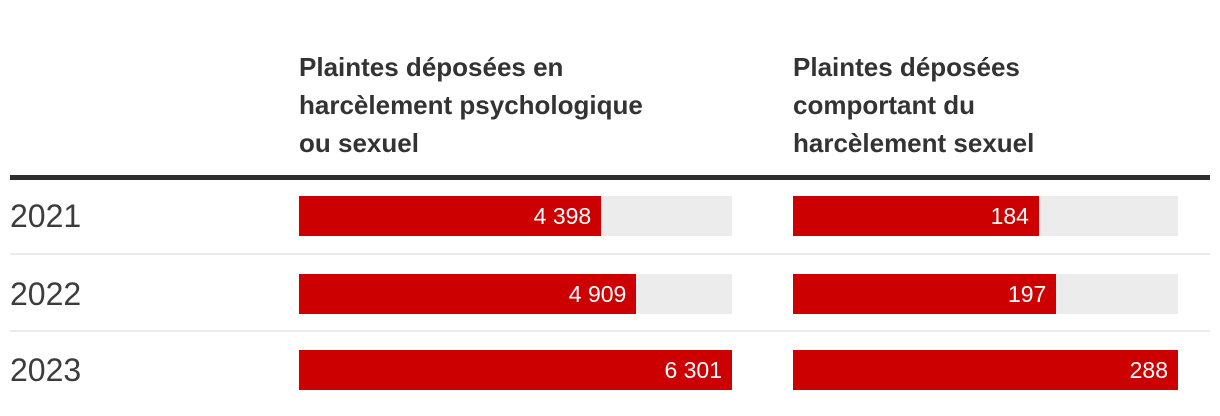 This screenshot has height=416, width=1220. I want to click on table-row-2021: 2021 4 398 184, so click(610, 216).